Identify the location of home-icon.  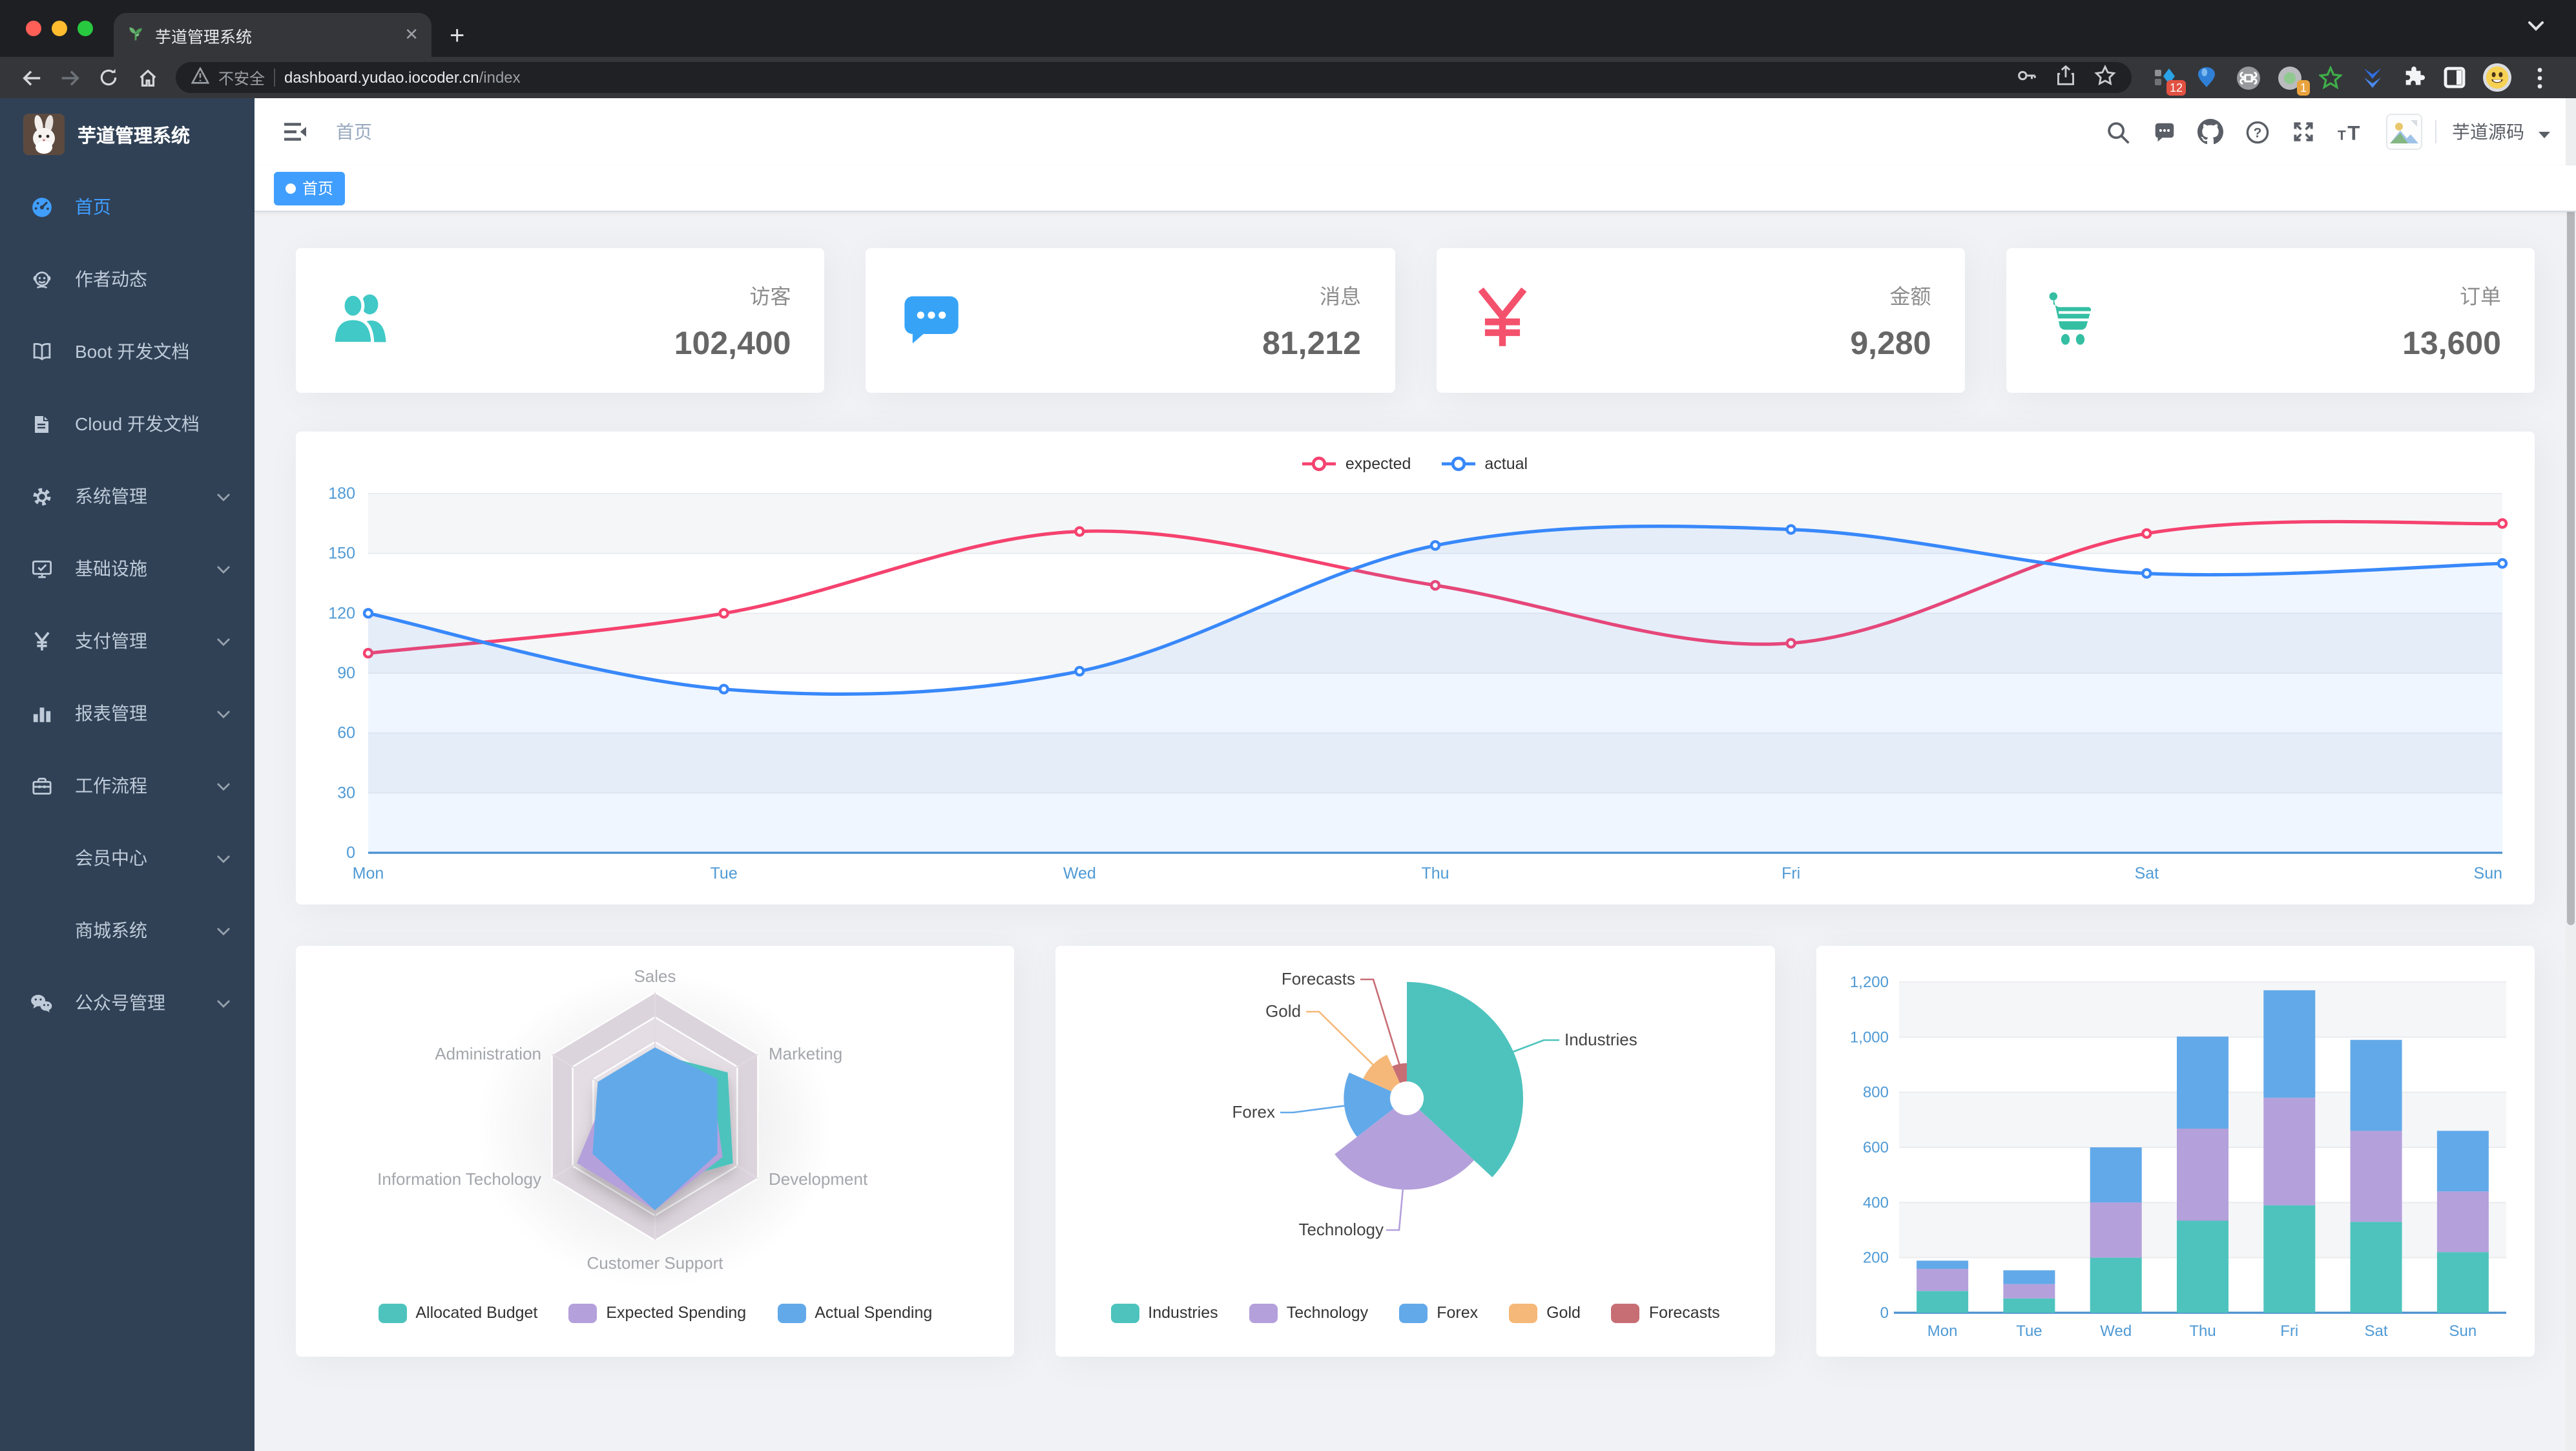
(147, 77).